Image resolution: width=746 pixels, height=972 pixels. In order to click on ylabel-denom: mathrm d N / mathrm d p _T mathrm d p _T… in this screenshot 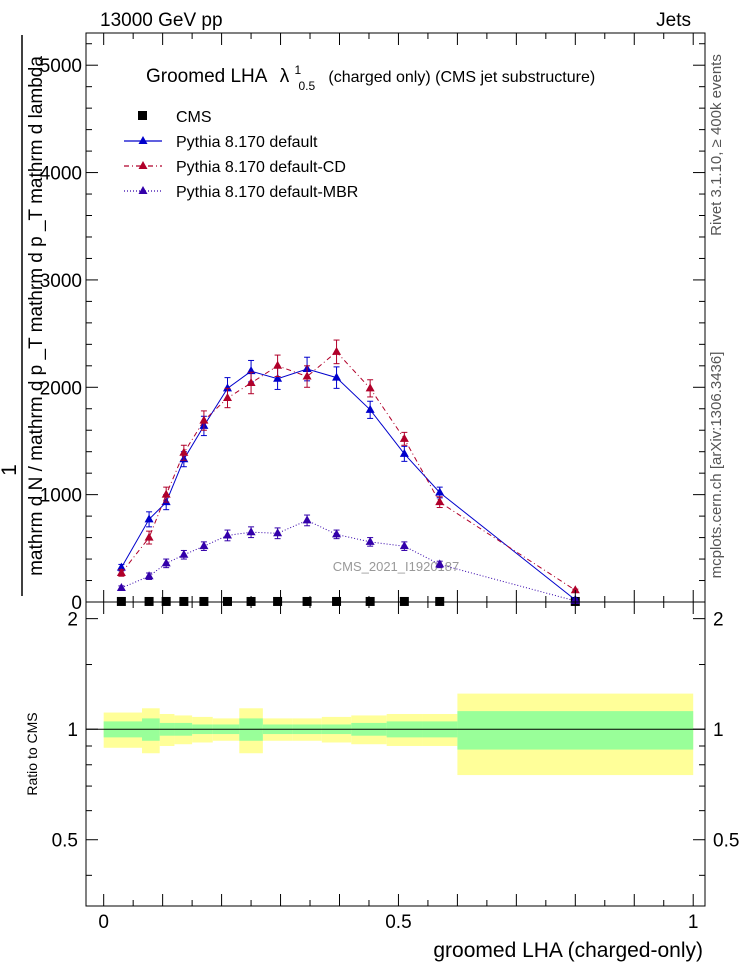, I will do `click(36, 316)`.